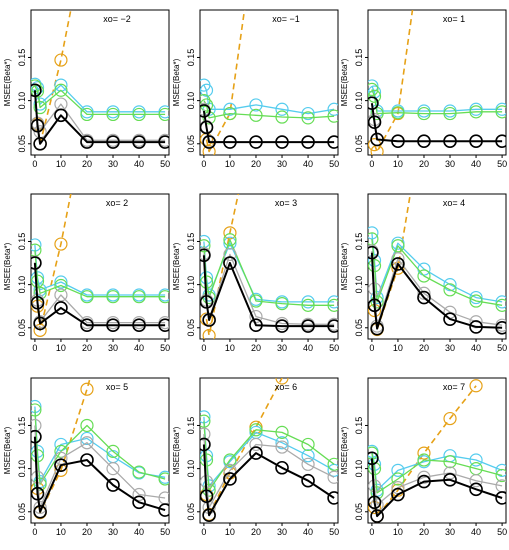 This screenshot has height=550, width=509. What do you see at coordinates (117, 19) in the screenshot?
I see `panel-title: xo= −2` at bounding box center [117, 19].